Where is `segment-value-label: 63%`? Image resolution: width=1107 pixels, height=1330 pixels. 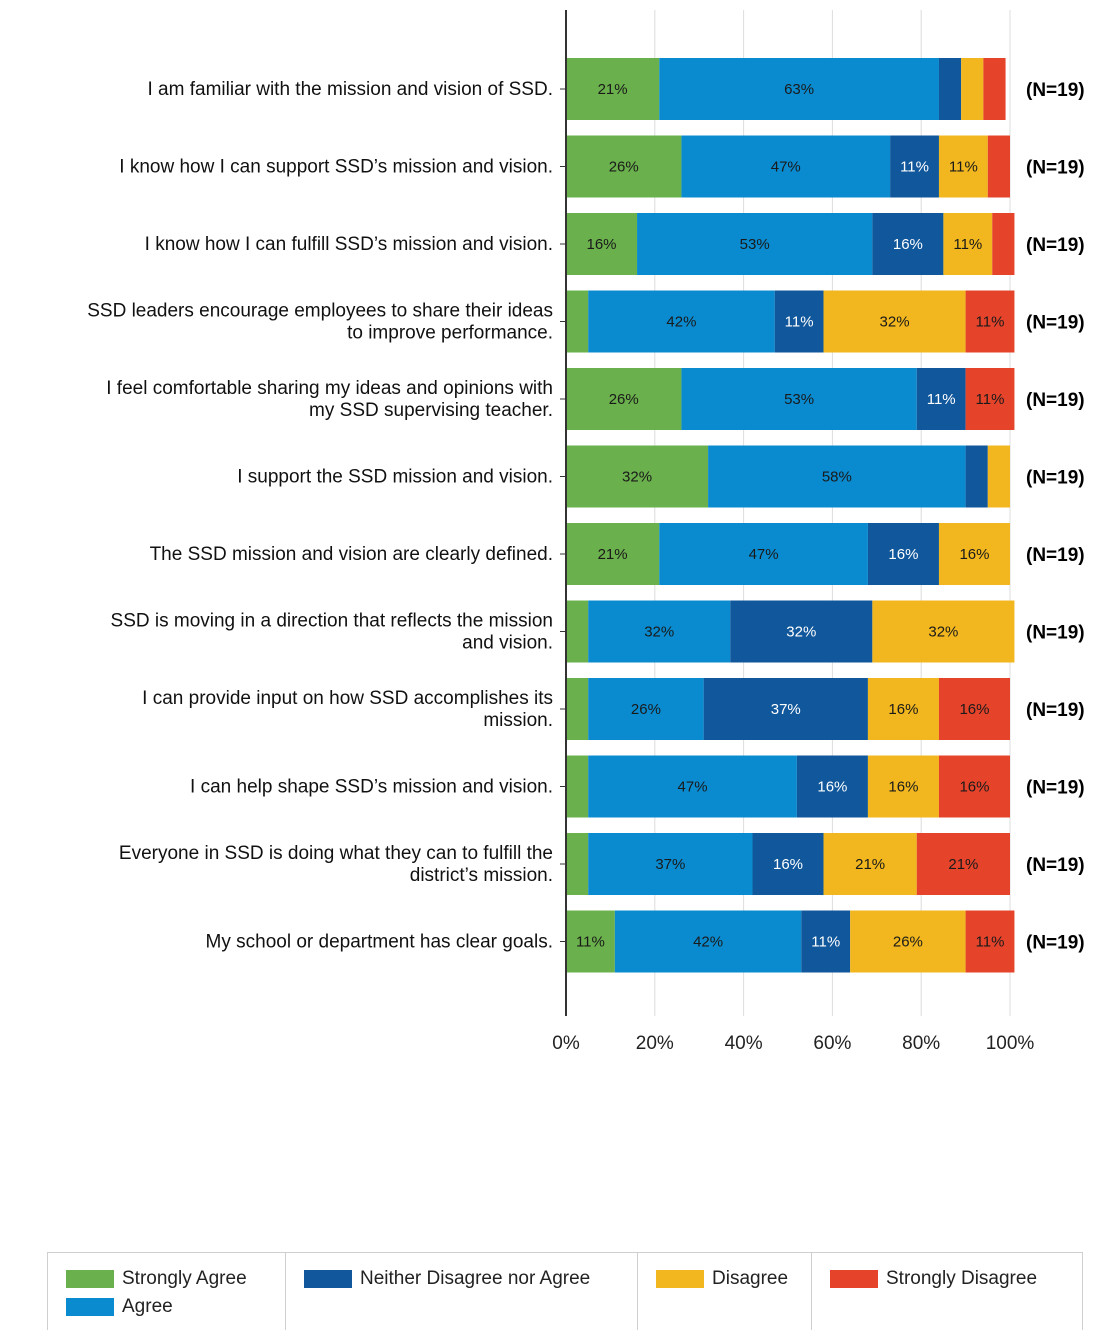 segment-value-label: 63% is located at coordinates (799, 89).